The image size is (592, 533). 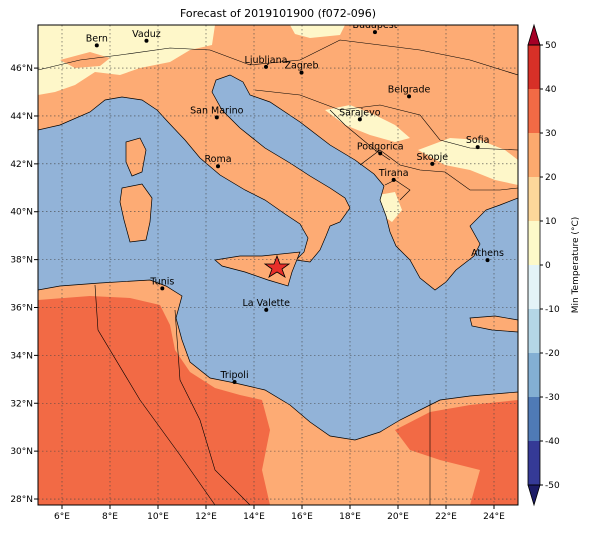 What do you see at coordinates (360, 112) in the screenshot?
I see `city-label: Sarajevo` at bounding box center [360, 112].